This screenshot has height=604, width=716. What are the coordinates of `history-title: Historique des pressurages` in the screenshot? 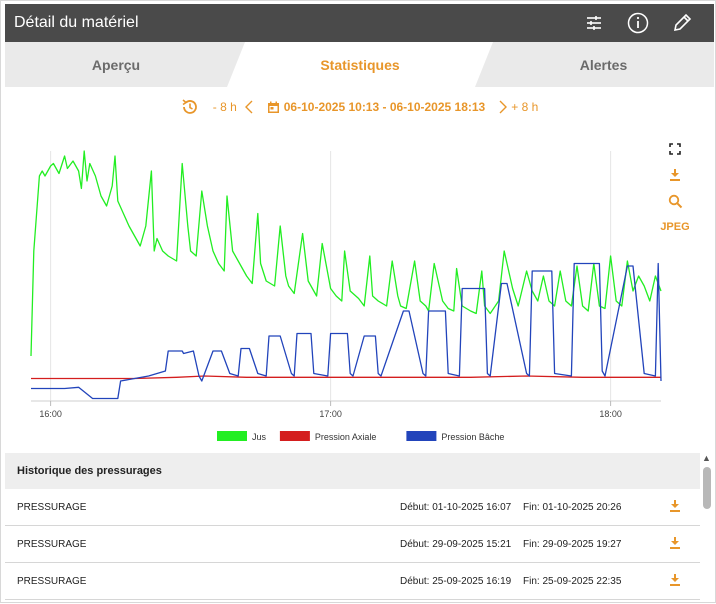 It's located at (89, 471).